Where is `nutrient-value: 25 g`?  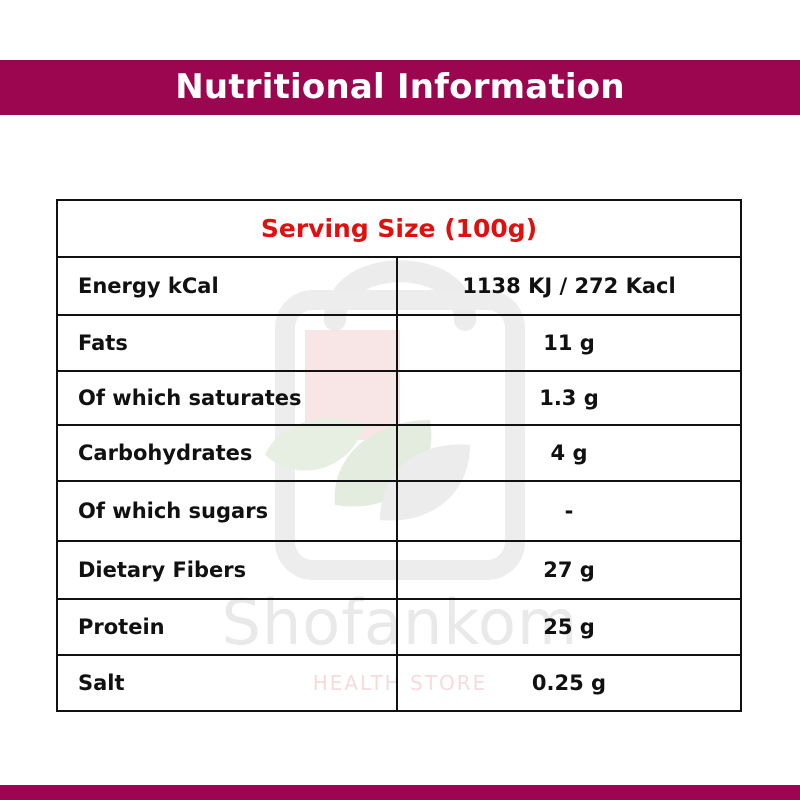 nutrient-value: 25 g is located at coordinates (569, 626).